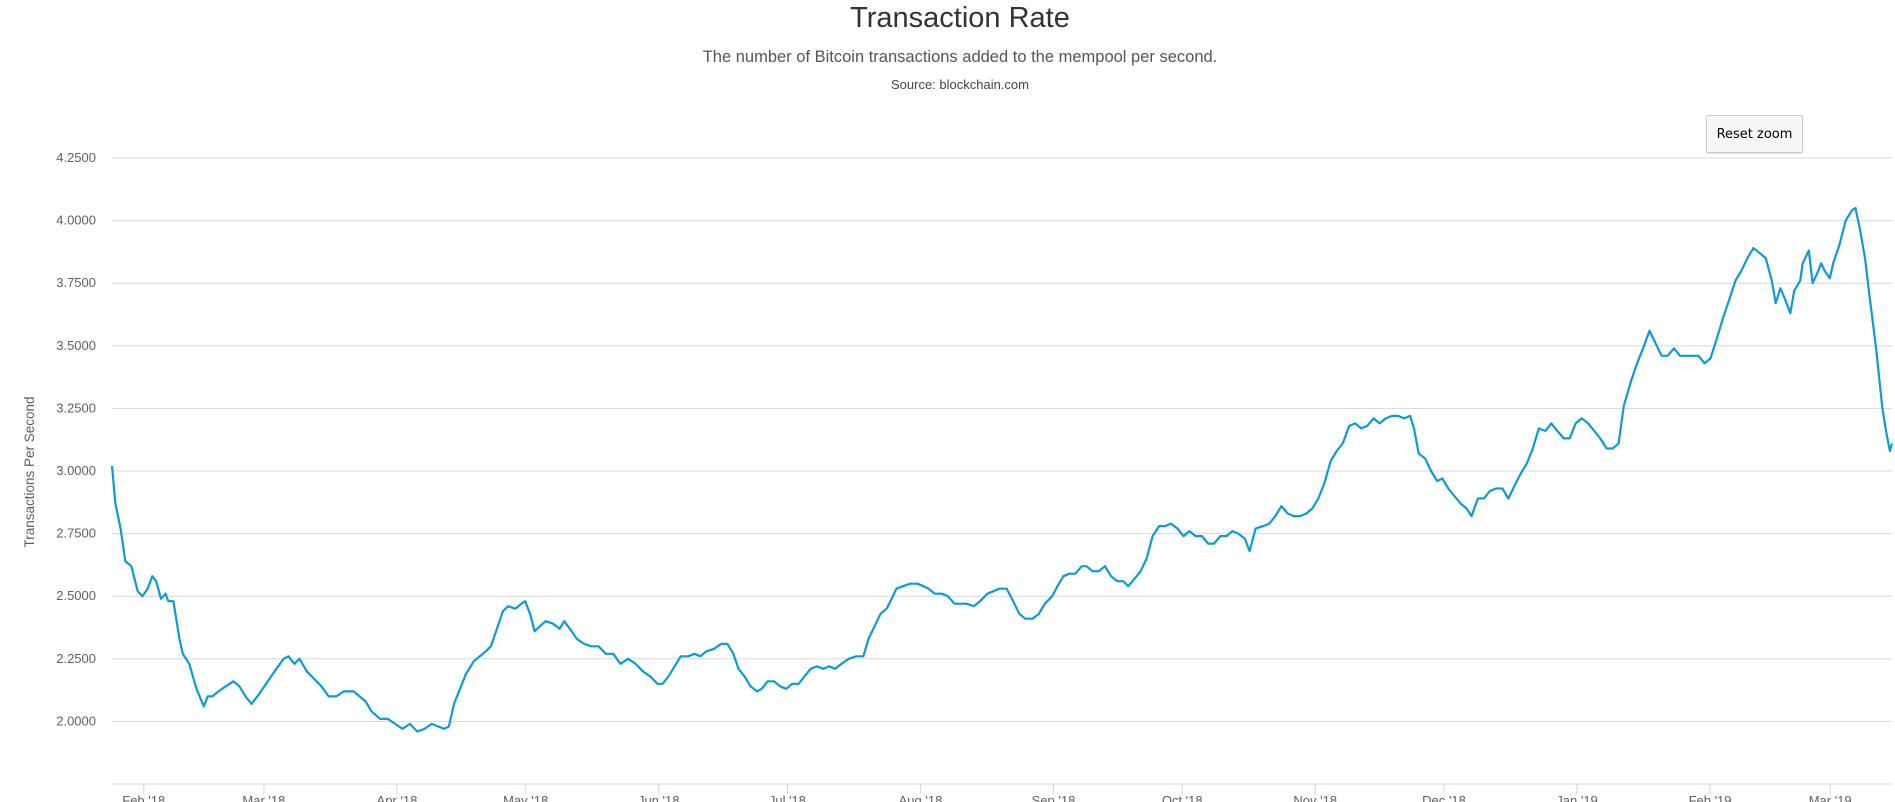  What do you see at coordinates (29, 471) in the screenshot?
I see `y-axis-title: Transactions Per Second` at bounding box center [29, 471].